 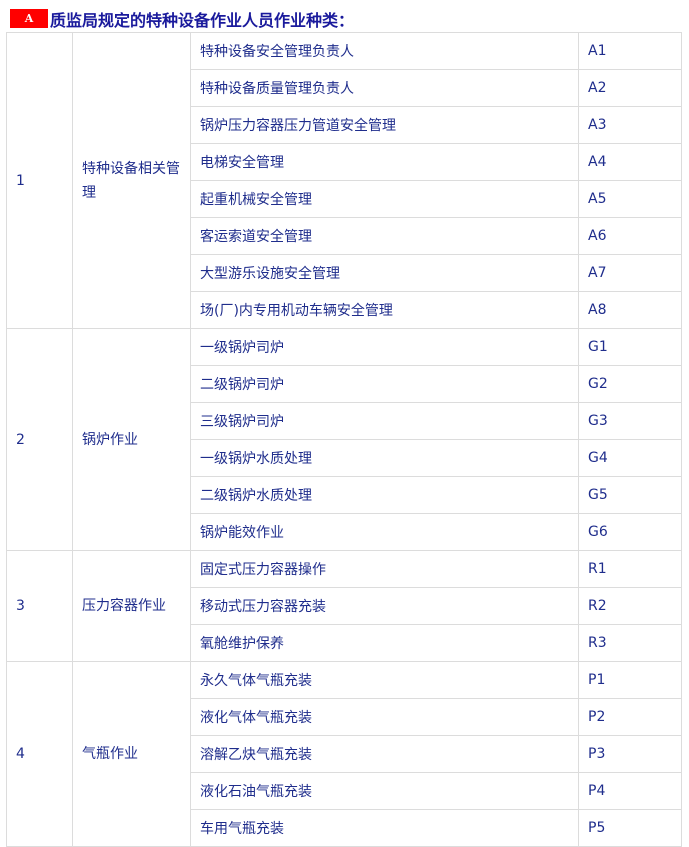 I want to click on table-row: 三级锅炉司炉 G3, so click(x=344, y=421).